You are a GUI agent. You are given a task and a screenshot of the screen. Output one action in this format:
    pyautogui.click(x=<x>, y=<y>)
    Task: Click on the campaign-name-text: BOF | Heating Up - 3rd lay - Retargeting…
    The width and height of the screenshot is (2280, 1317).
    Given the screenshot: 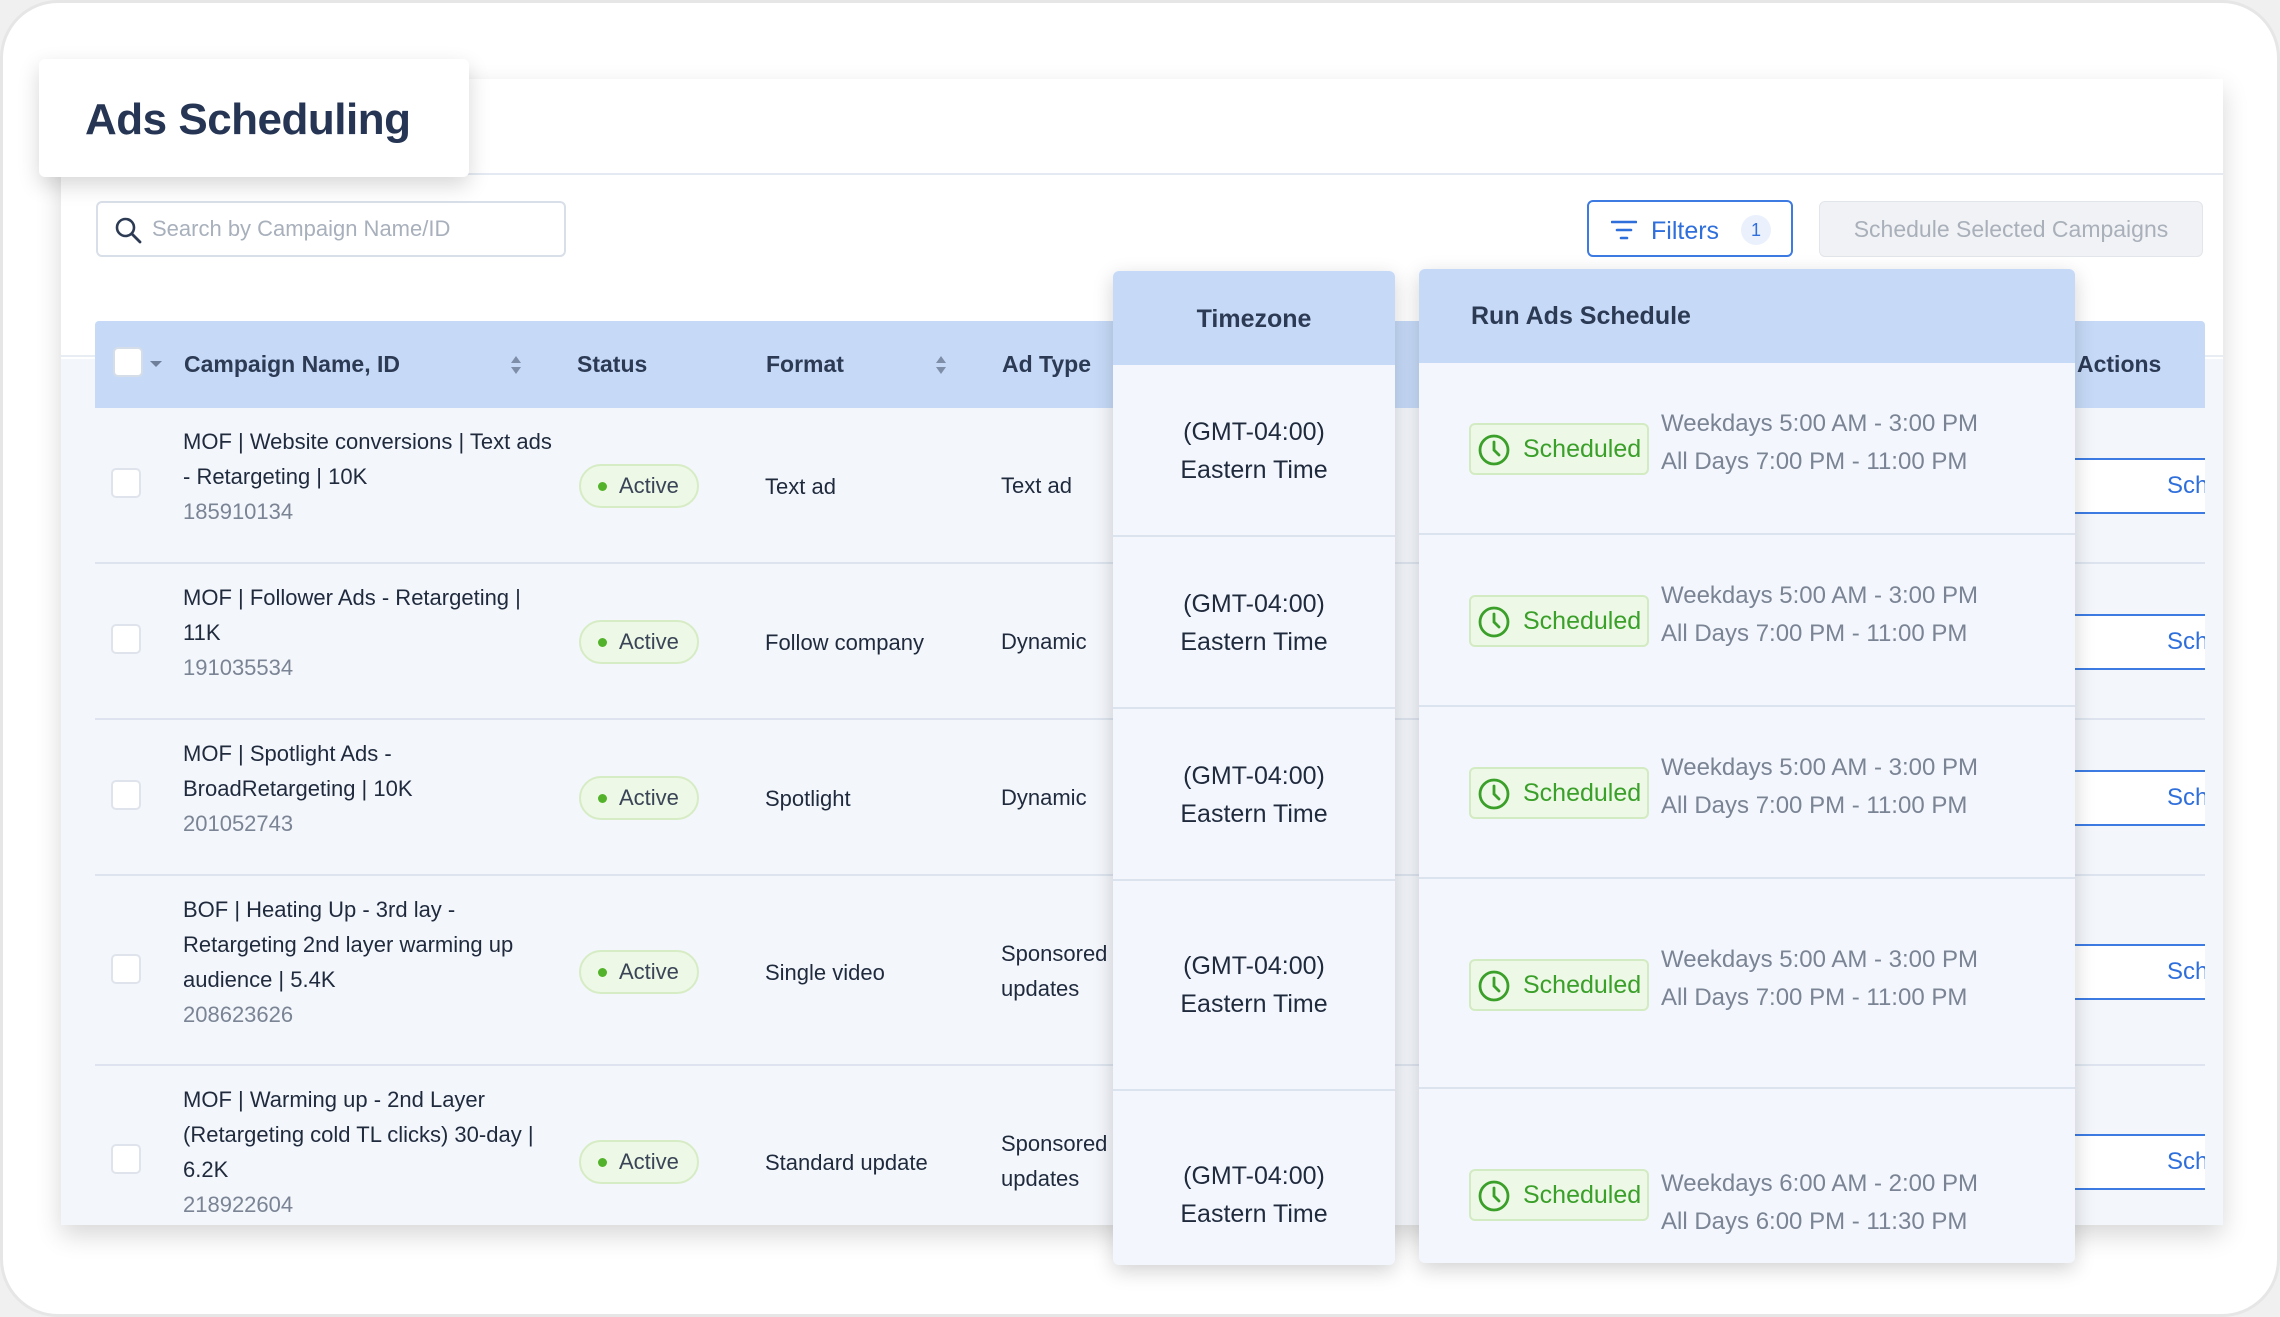 What is the action you would take?
    pyautogui.click(x=348, y=944)
    